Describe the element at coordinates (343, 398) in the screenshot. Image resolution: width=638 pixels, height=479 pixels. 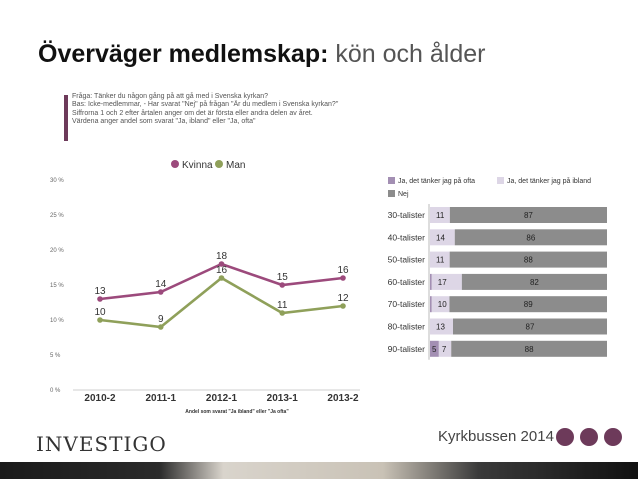
I see `x-tick-label: 2013-2` at that location.